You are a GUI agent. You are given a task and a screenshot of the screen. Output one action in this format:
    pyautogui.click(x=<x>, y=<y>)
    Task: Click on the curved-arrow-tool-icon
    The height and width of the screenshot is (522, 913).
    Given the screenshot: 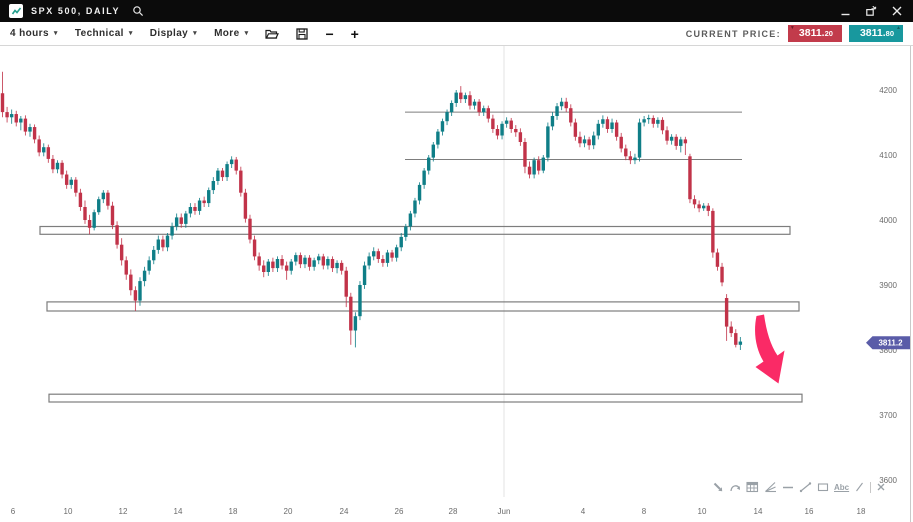 What is the action you would take?
    pyautogui.click(x=735, y=487)
    